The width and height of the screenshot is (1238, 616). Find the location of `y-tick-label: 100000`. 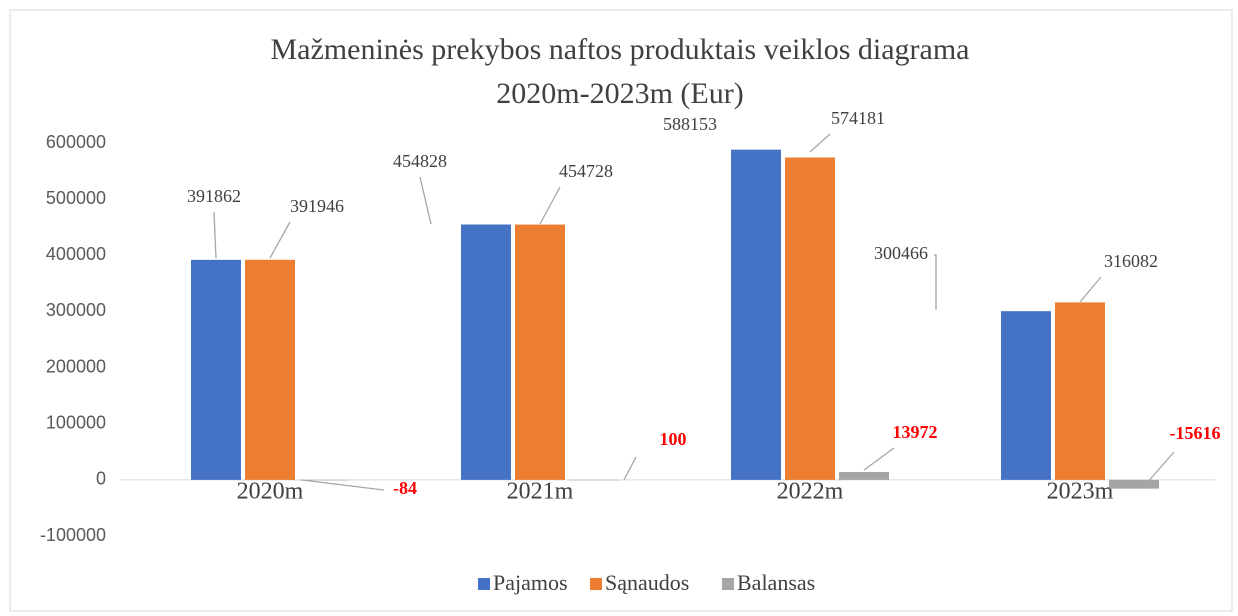

y-tick-label: 100000 is located at coordinates (76, 422).